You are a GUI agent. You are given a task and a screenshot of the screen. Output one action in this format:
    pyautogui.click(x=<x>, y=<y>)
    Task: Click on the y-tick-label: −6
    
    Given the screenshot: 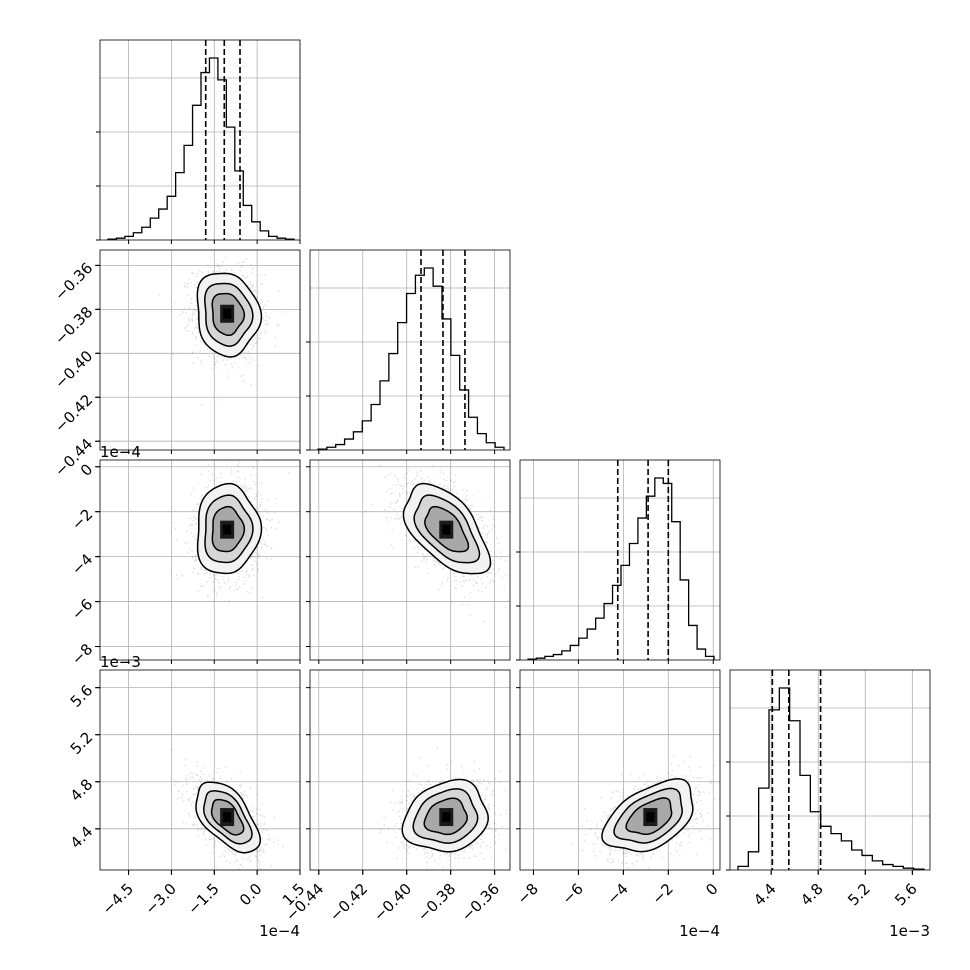 What is the action you would take?
    pyautogui.click(x=82, y=609)
    